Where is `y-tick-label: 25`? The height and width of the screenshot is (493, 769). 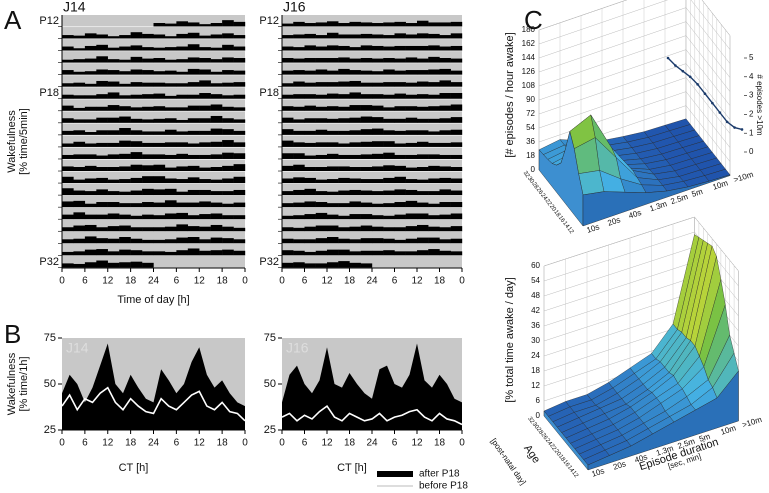 y-tick-label: 25 is located at coordinates (270, 430).